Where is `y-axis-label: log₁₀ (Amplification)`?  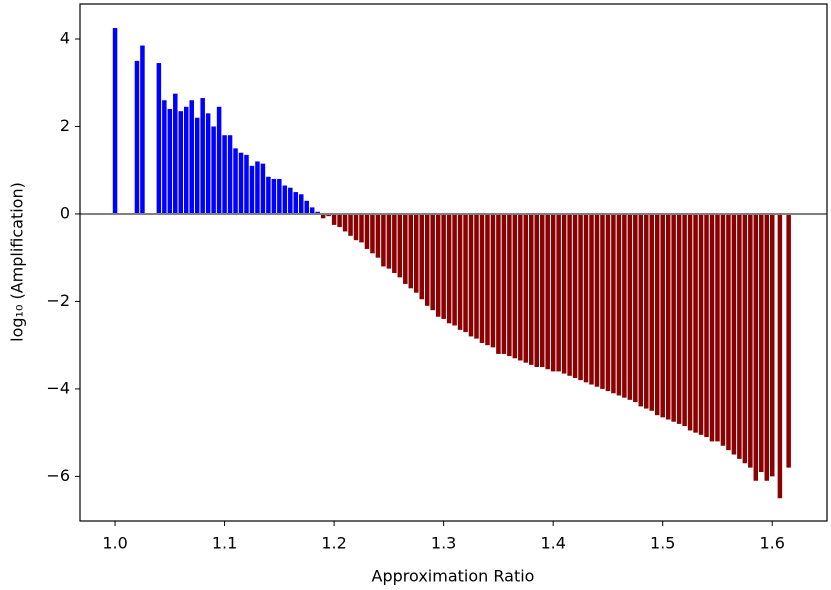 y-axis-label: log₁₀ (Amplification) is located at coordinates (17, 262).